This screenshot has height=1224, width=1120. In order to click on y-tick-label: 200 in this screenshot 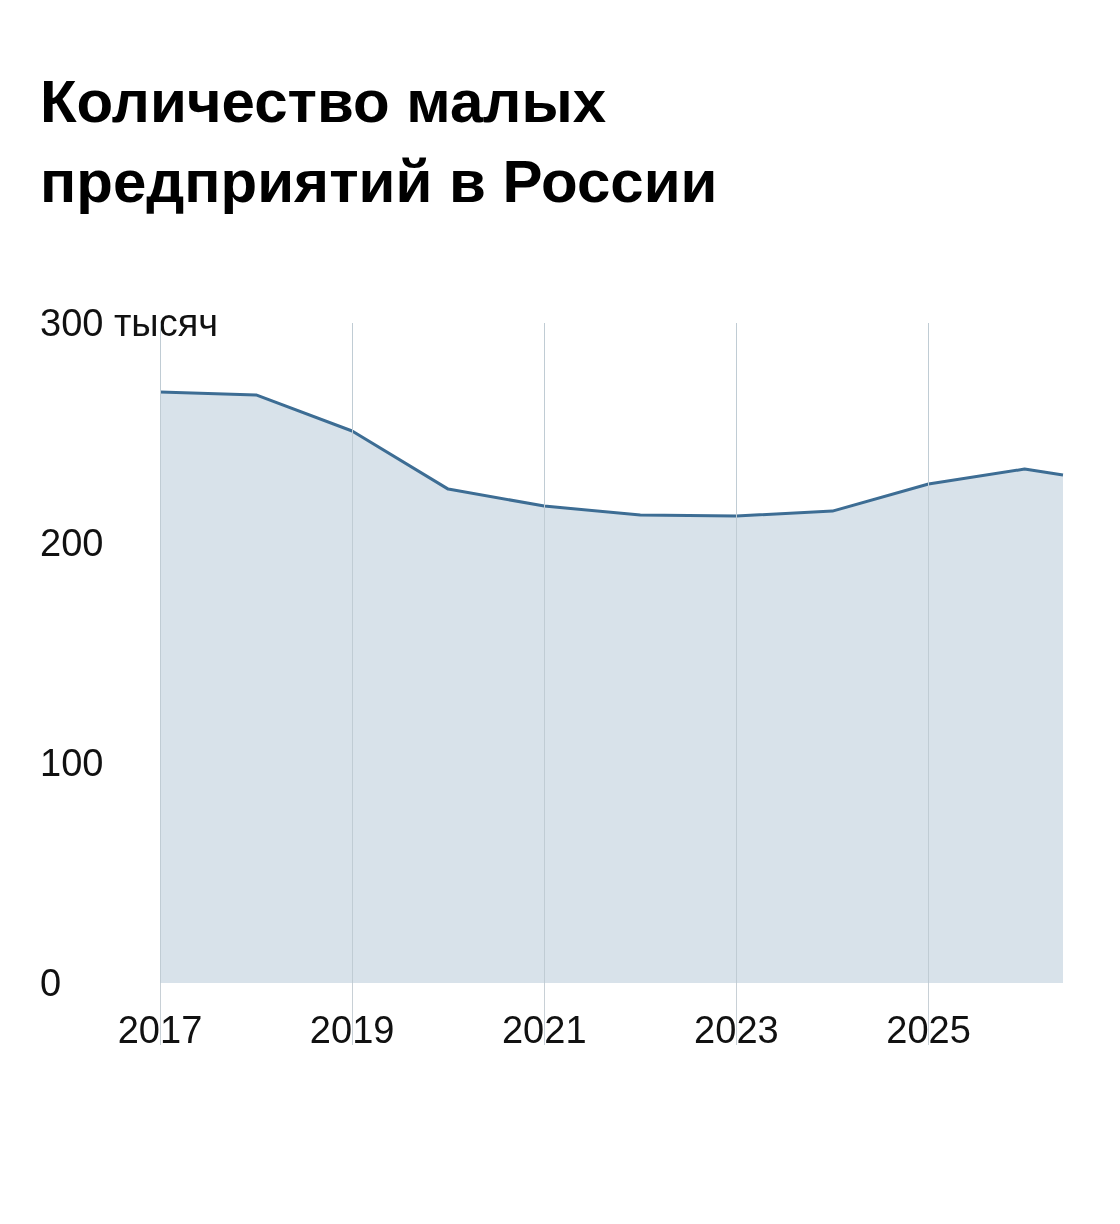, I will do `click(72, 543)`.